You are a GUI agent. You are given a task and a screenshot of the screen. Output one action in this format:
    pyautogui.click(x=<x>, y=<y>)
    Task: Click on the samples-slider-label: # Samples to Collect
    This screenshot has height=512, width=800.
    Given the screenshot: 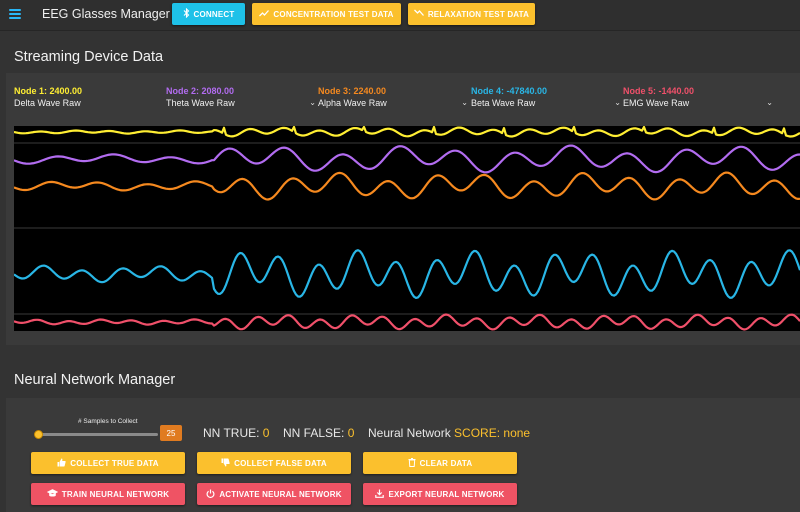 What is the action you would take?
    pyautogui.click(x=108, y=421)
    